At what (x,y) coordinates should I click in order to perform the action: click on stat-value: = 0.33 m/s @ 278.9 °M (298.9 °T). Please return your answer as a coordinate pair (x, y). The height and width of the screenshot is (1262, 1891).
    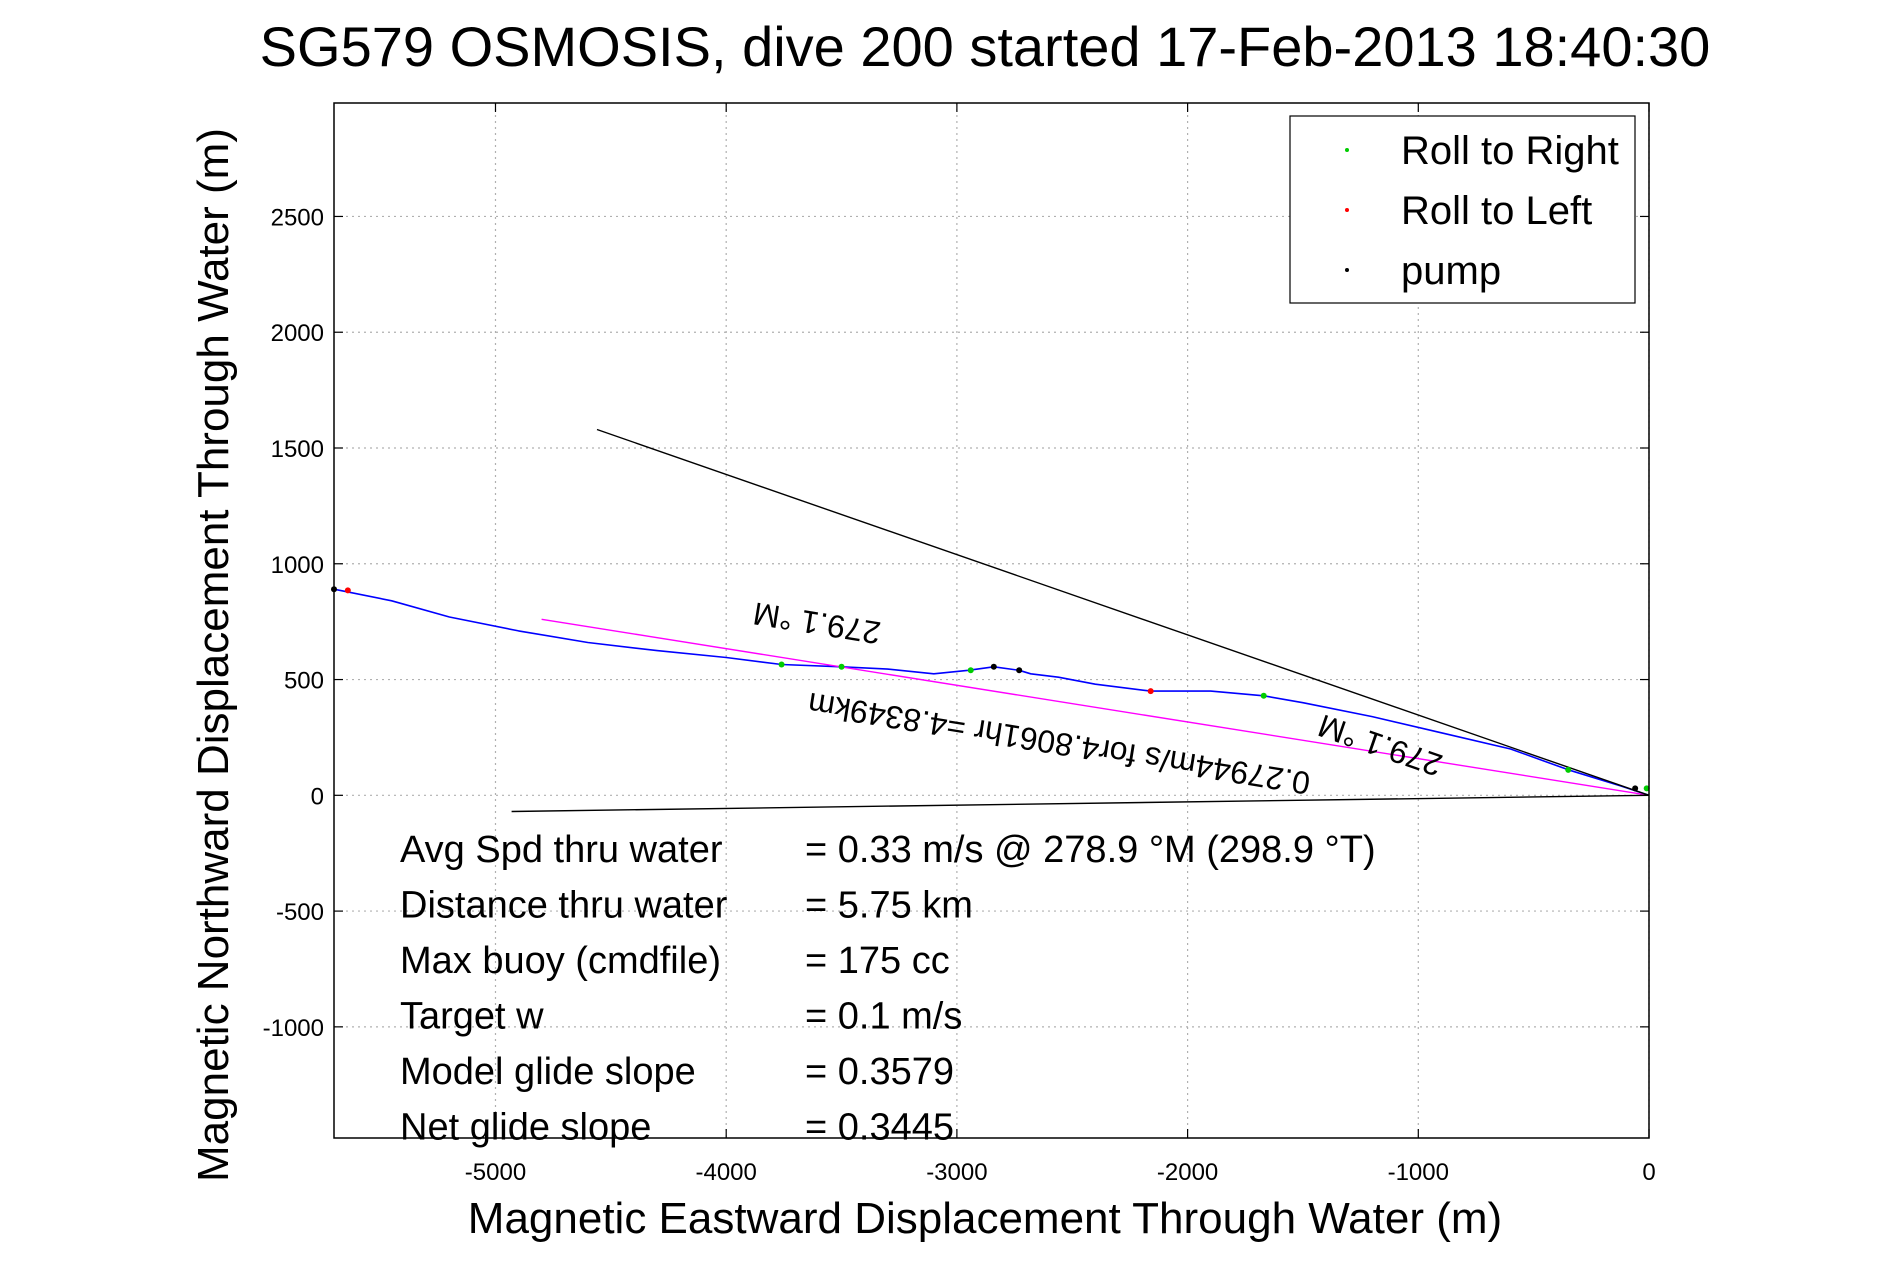
    Looking at the image, I should click on (1090, 850).